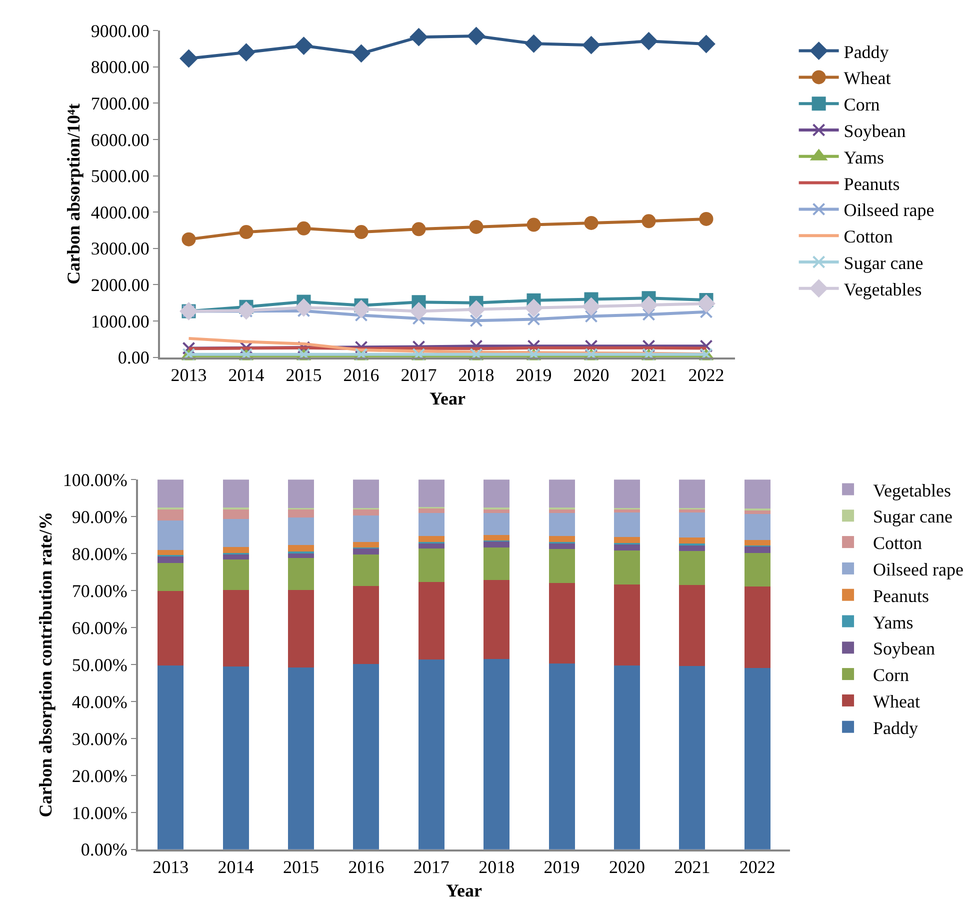 The height and width of the screenshot is (924, 974). Describe the element at coordinates (134, 358) in the screenshot. I see `y-tick-label: 0.00` at that location.